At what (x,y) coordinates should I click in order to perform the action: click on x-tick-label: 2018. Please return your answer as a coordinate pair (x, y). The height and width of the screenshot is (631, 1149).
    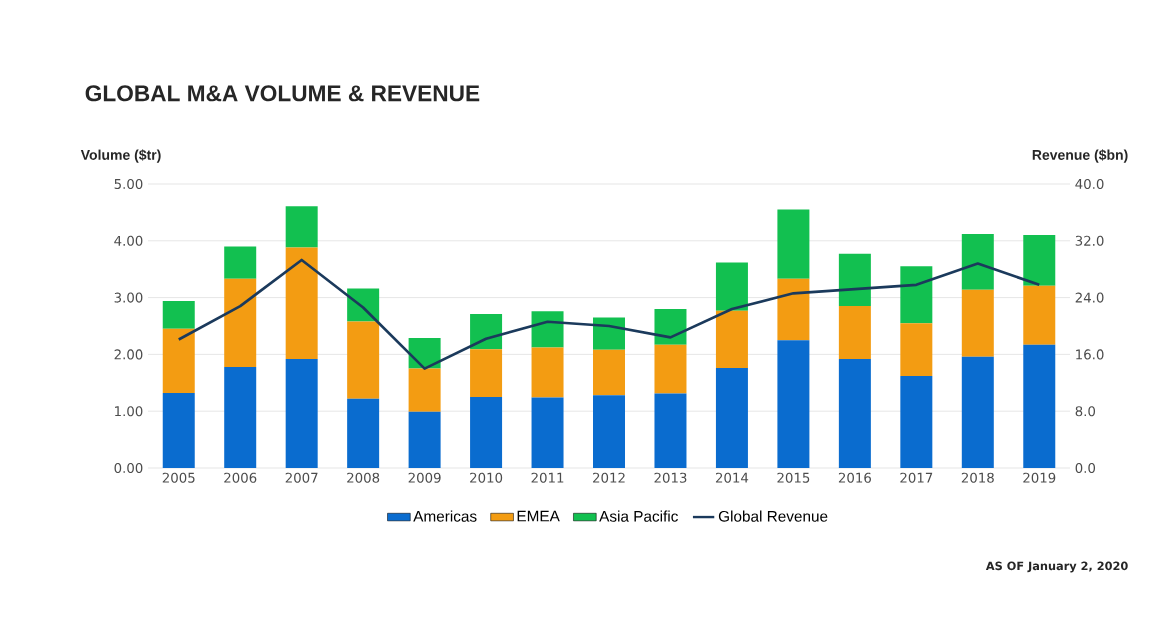
    Looking at the image, I should click on (977, 477).